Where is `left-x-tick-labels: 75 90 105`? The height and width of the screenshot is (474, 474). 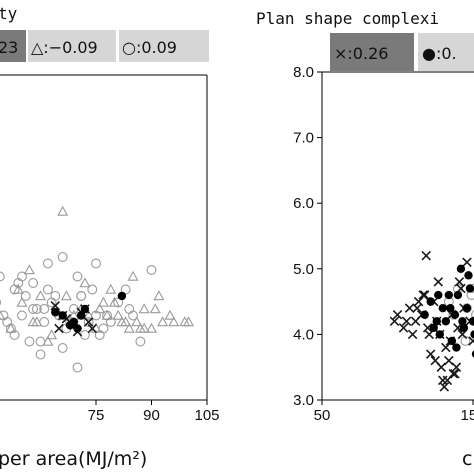 left-x-tick-labels: 75 90 105 is located at coordinates (154, 412).